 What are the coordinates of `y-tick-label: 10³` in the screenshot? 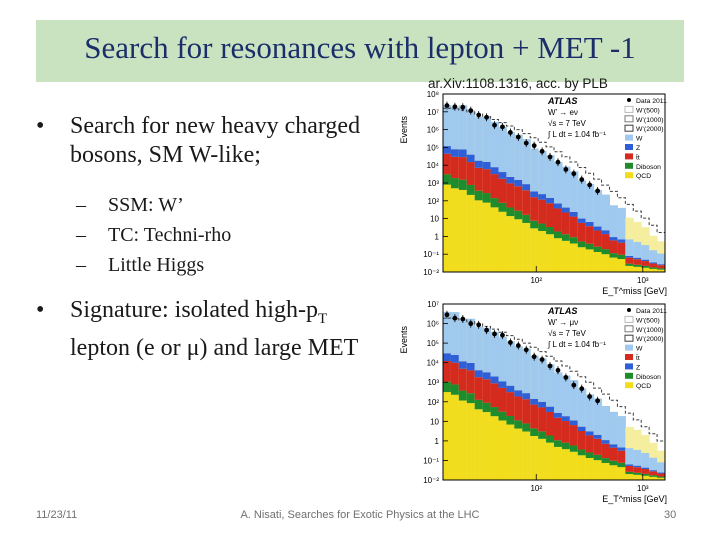 It's located at (433, 183).